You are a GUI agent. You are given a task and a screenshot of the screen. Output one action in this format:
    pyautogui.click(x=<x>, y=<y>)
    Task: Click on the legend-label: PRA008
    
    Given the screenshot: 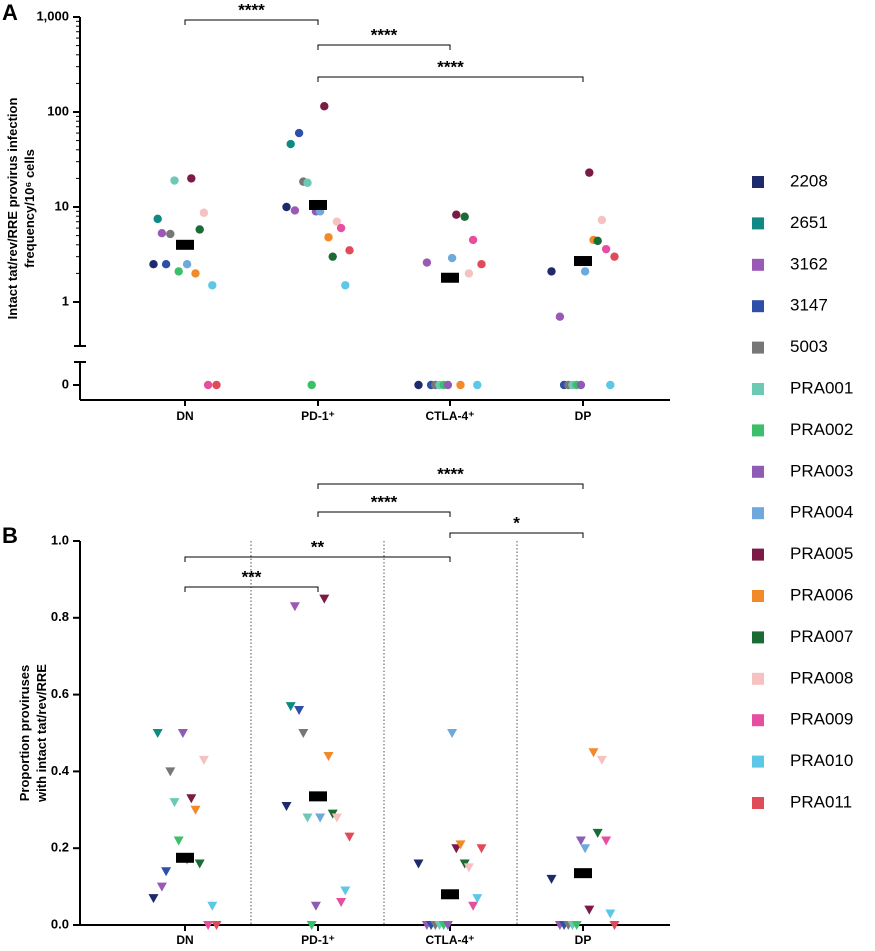 What is the action you would take?
    pyautogui.click(x=821, y=677)
    